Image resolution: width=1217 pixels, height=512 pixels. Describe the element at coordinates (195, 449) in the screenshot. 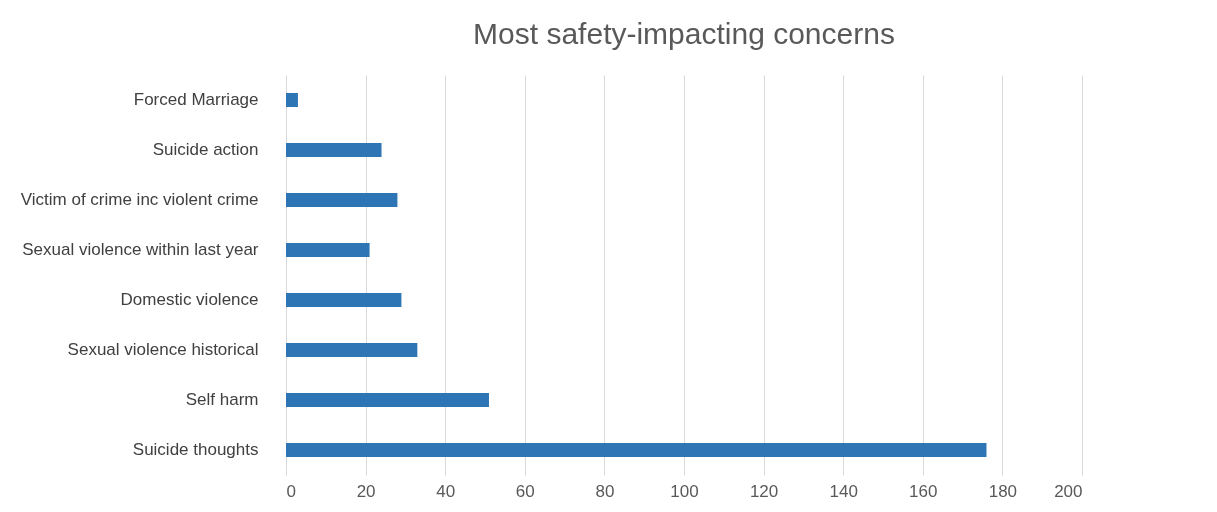

I see `y-tick-label: Suicide thoughts` at that location.